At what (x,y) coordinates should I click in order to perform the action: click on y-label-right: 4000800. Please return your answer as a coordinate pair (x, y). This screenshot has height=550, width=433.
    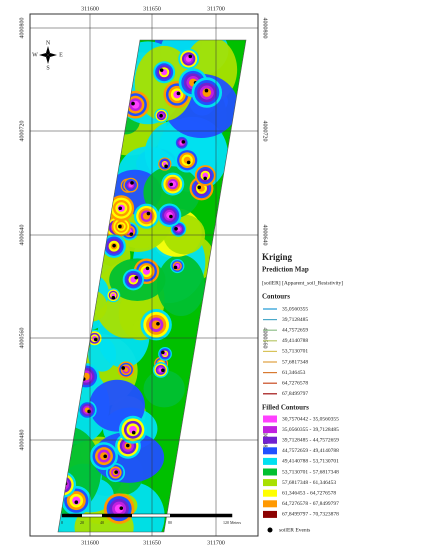
    Looking at the image, I should click on (265, 28).